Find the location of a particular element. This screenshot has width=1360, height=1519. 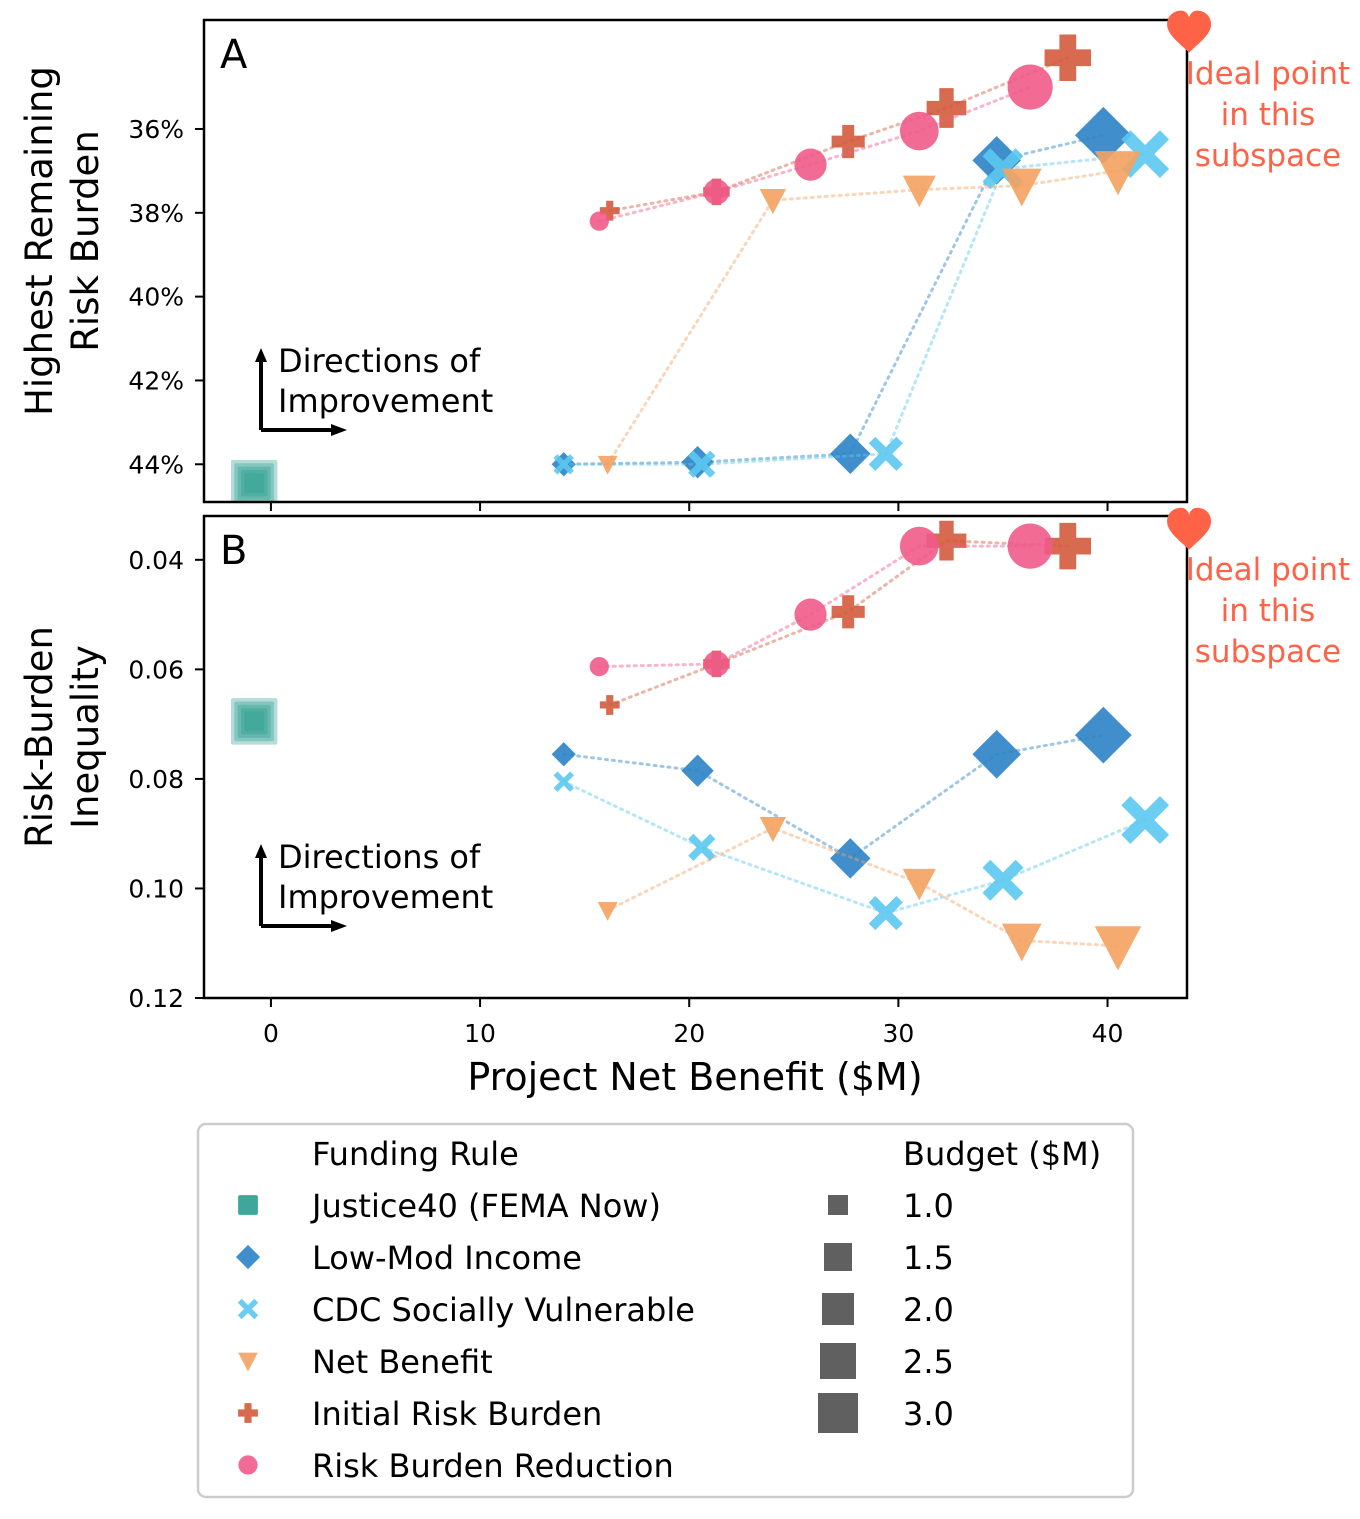

x-axis-label: Project Net Benefit ($M) is located at coordinates (694, 1077).